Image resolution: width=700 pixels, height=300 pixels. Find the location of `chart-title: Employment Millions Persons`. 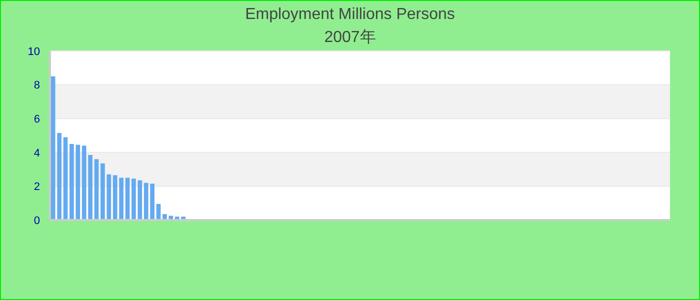

chart-title: Employment Millions Persons is located at coordinates (350, 14).